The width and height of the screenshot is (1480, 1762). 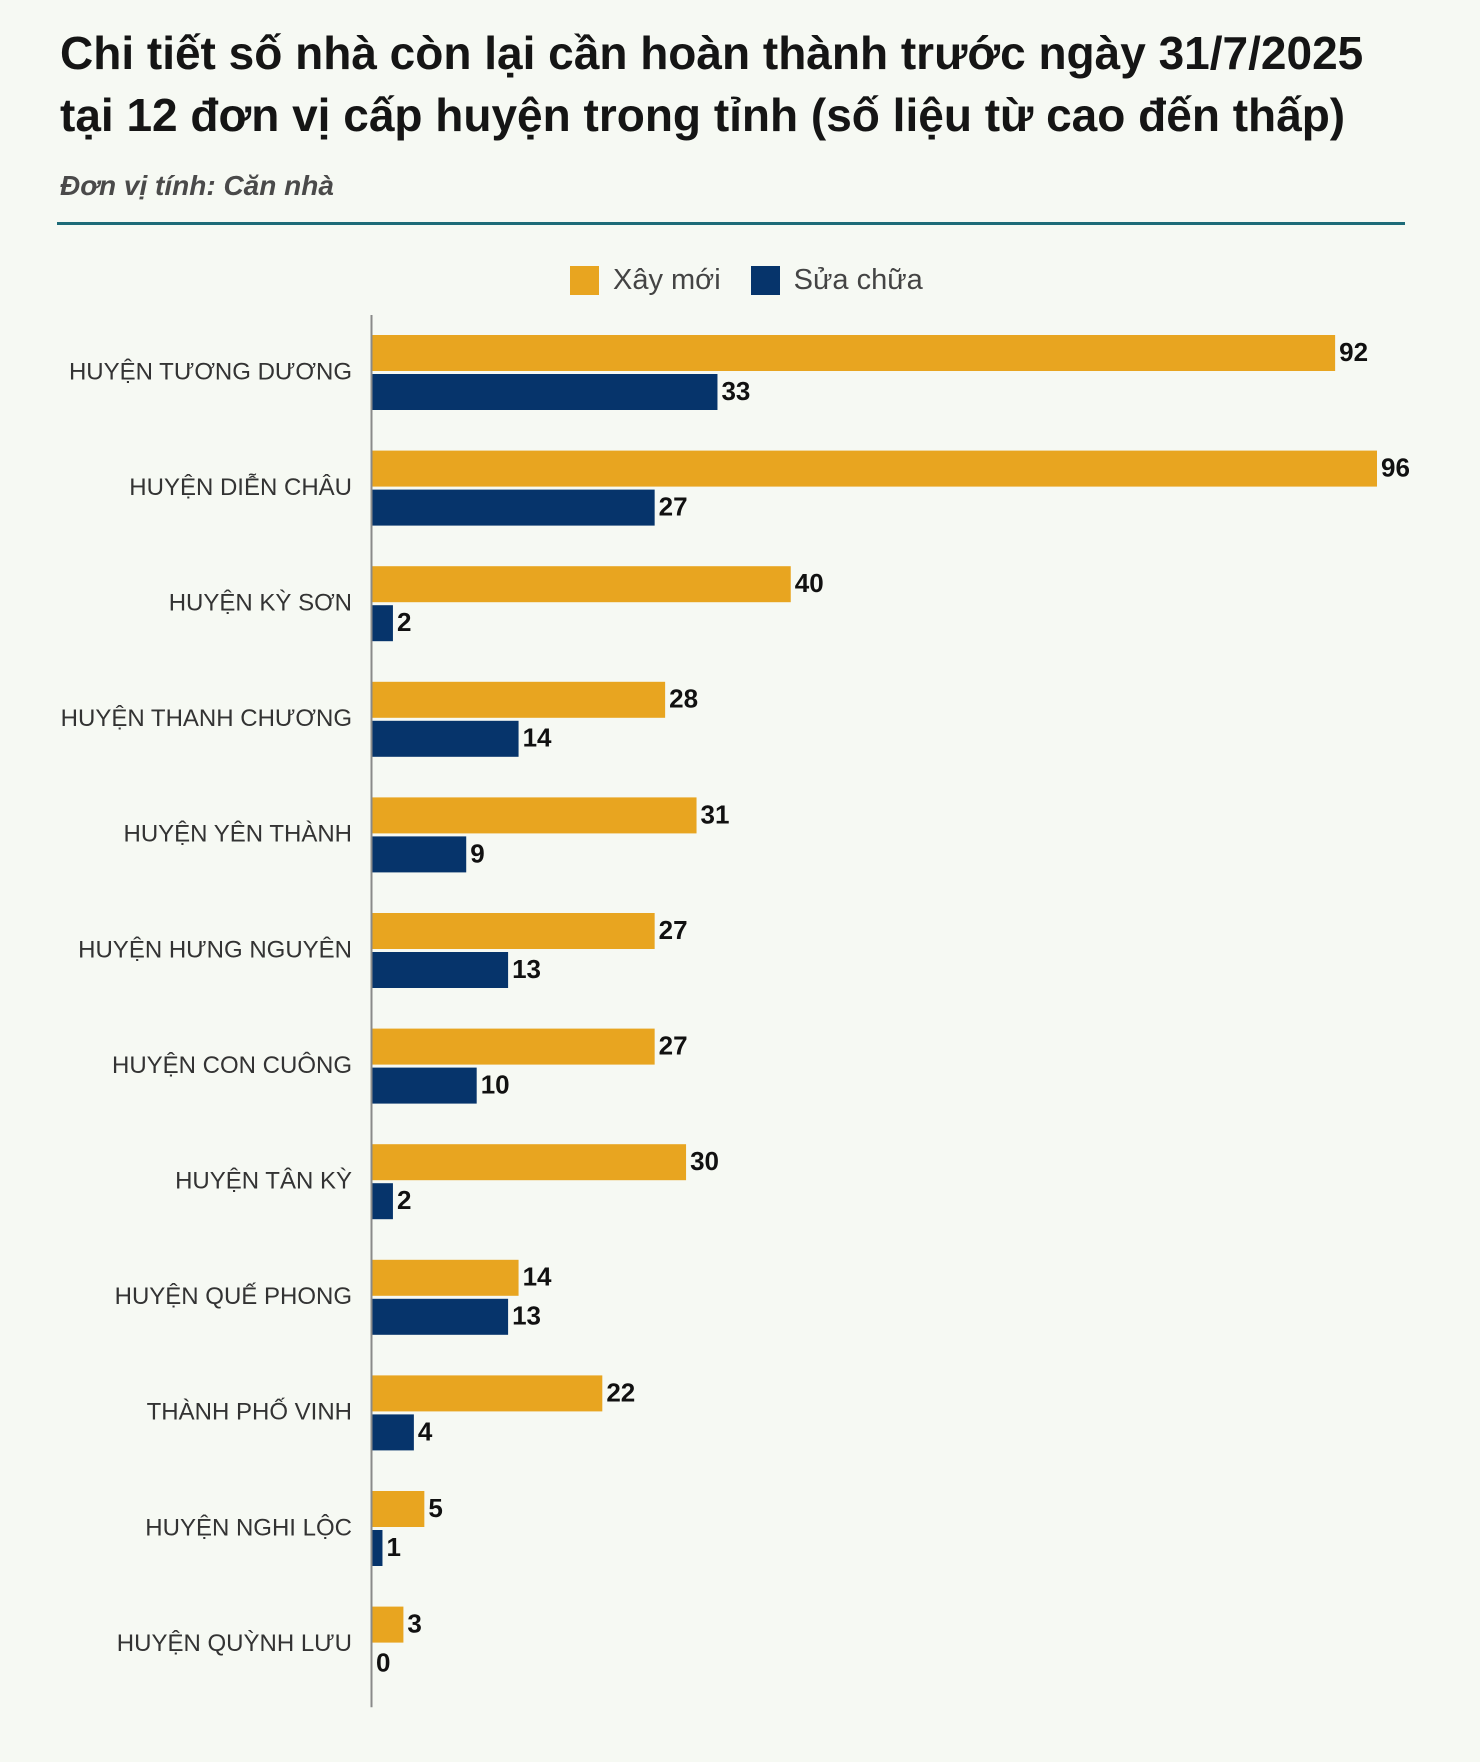 What do you see at coordinates (735, 391) in the screenshot?
I see `value-label-repair: 33` at bounding box center [735, 391].